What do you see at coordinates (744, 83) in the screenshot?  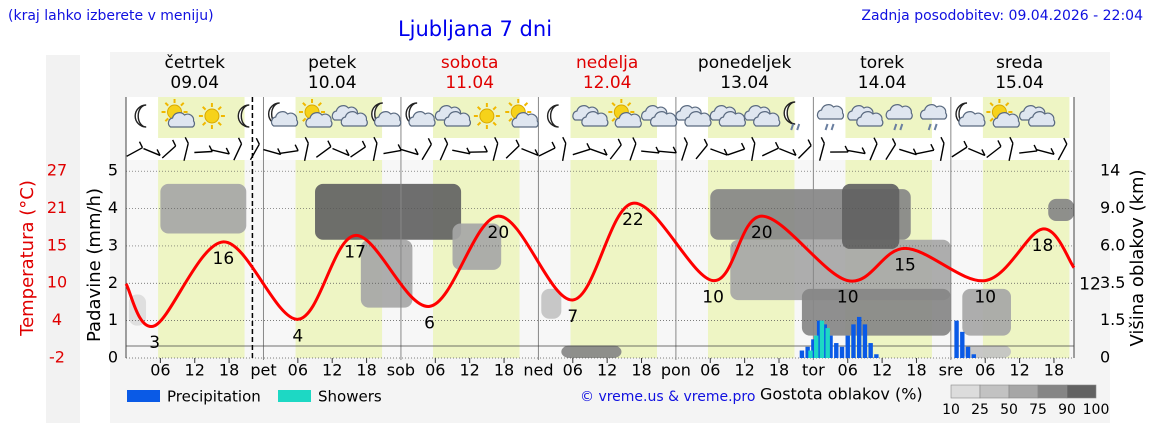 I see `day-date: 13.04` at bounding box center [744, 83].